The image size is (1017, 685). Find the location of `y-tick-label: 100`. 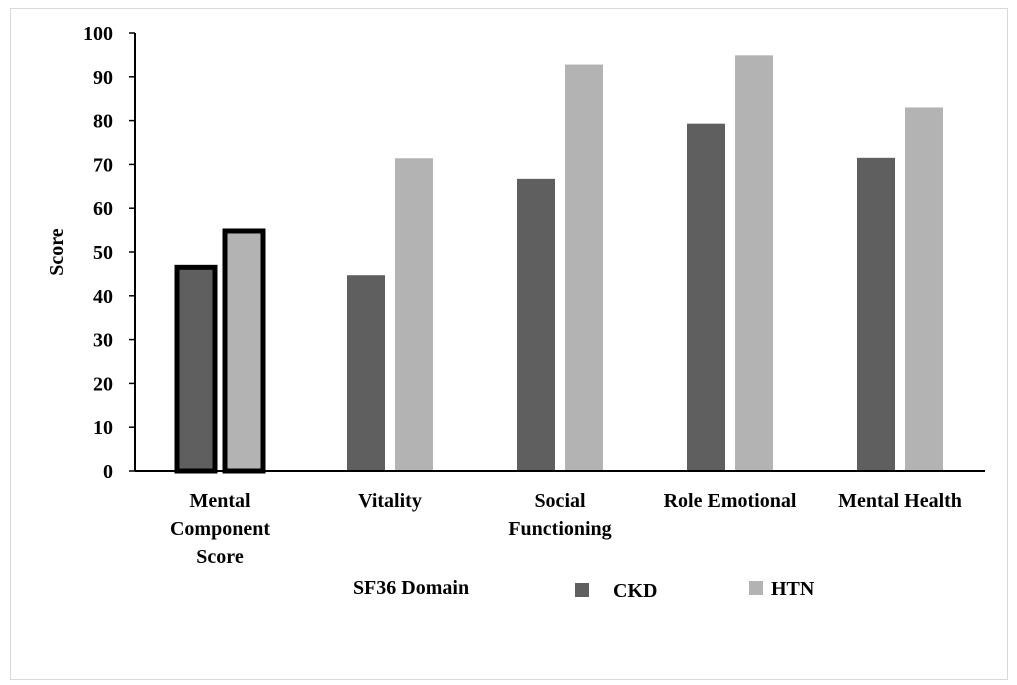

y-tick-label: 100 is located at coordinates (98, 34).